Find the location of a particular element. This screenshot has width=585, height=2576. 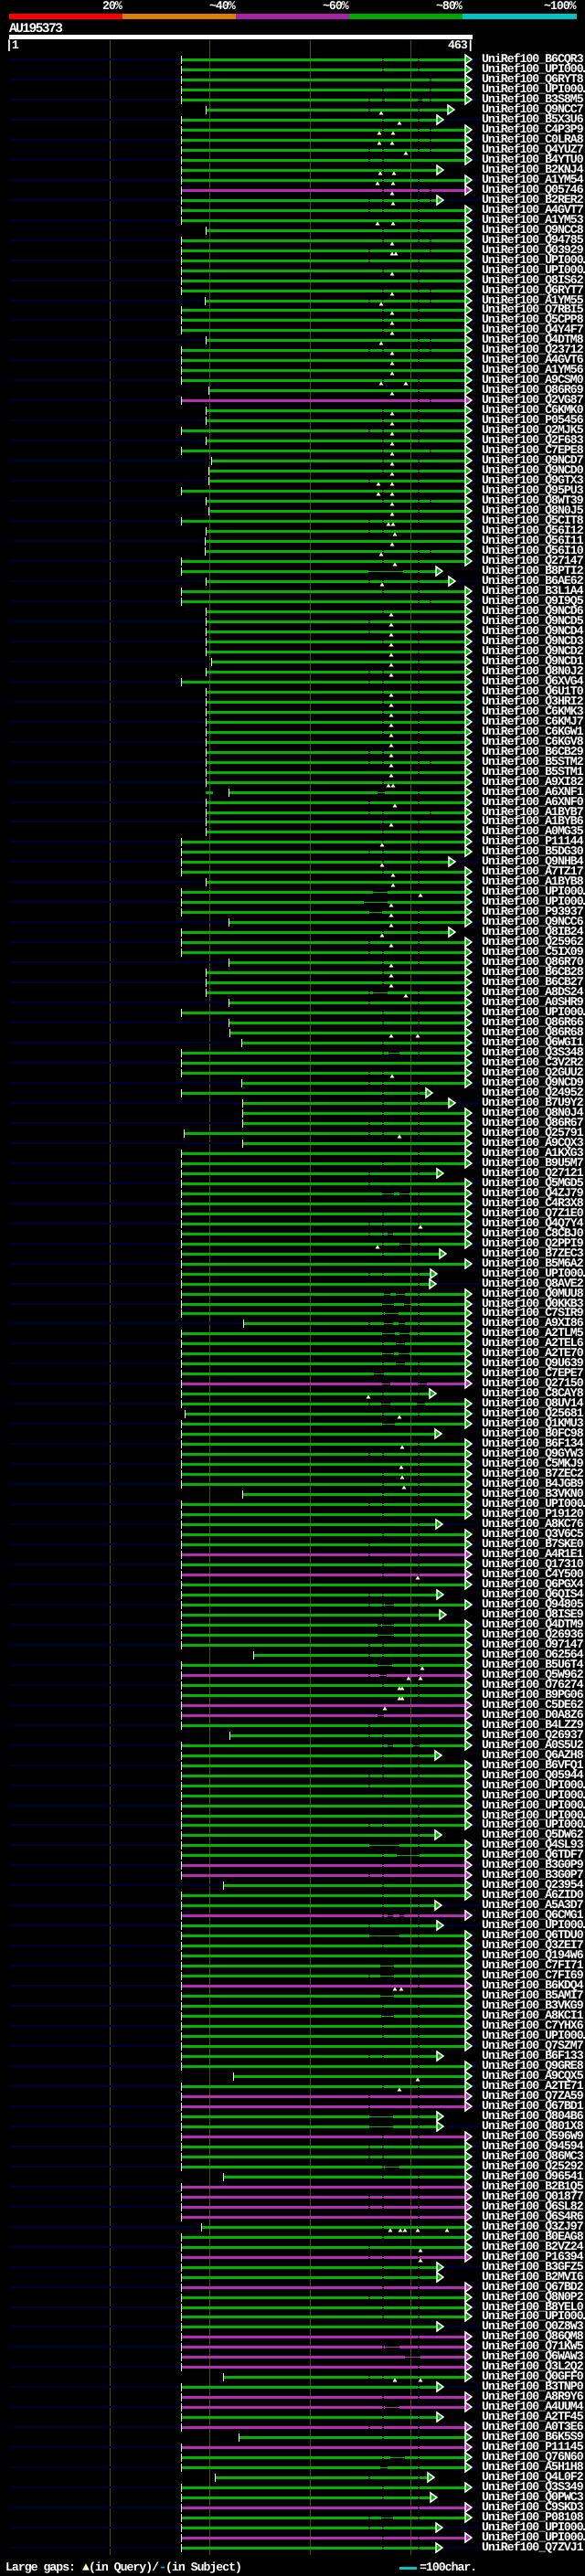

svg-text: Large gaps: is located at coordinates (40, 2567).